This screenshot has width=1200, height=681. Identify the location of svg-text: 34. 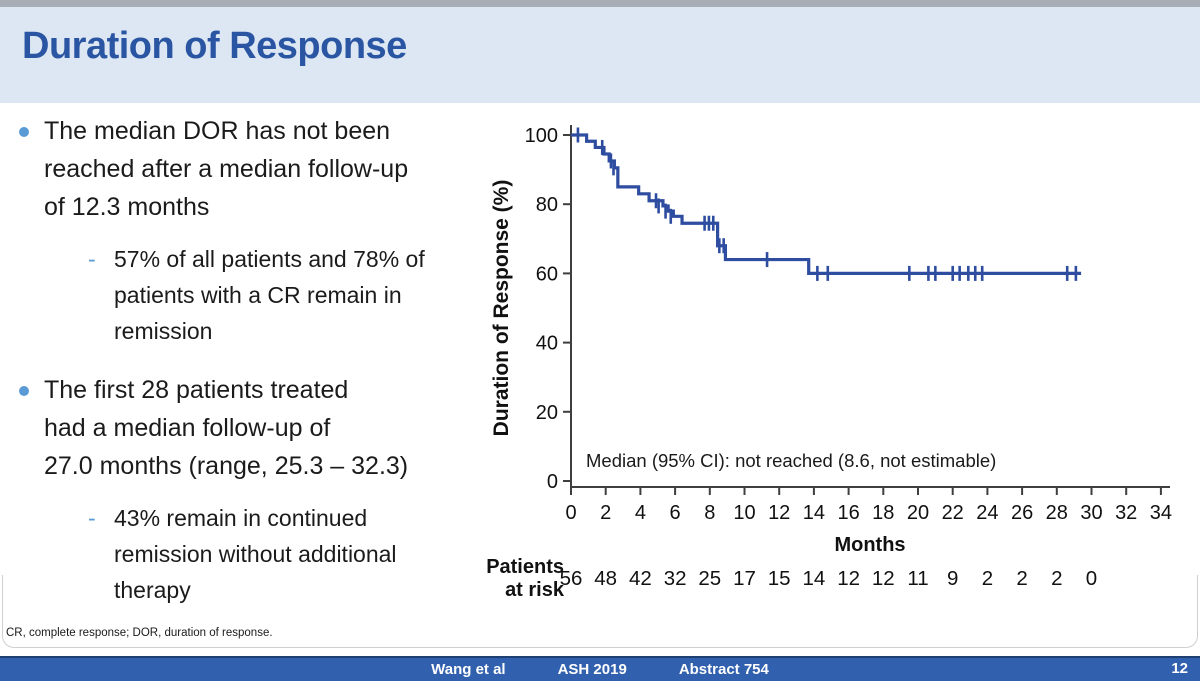
(1161, 513).